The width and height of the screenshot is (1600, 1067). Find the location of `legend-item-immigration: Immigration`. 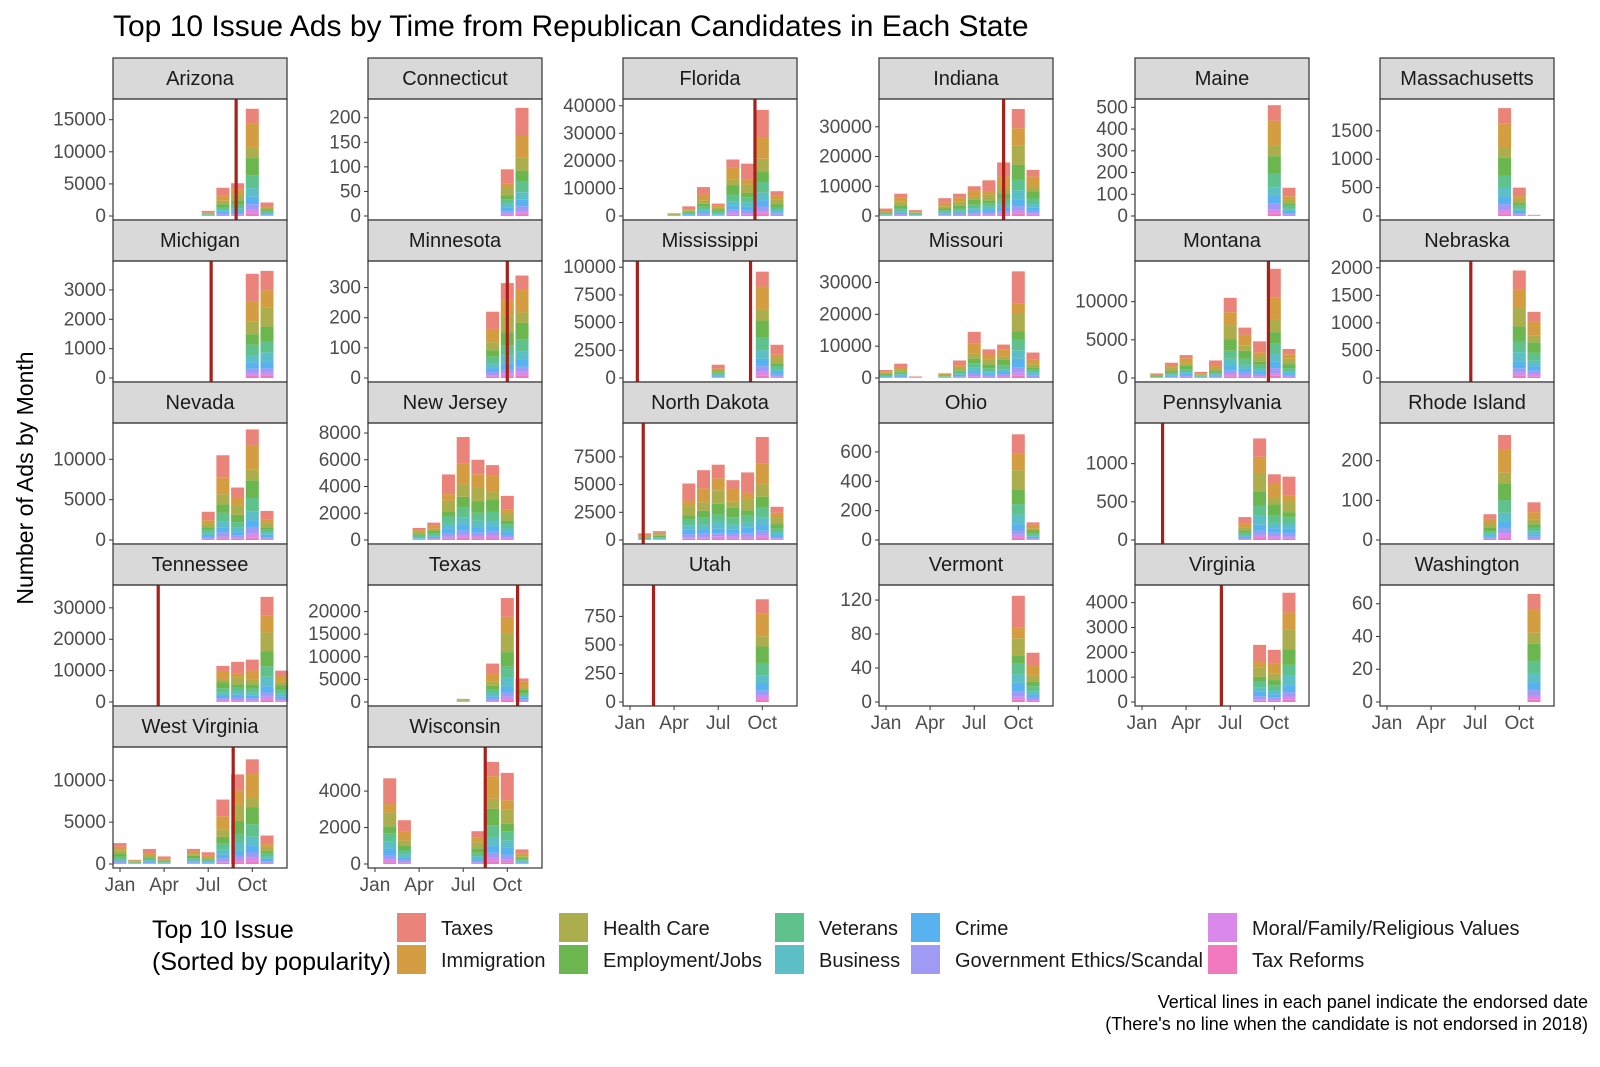

legend-item-immigration: Immigration is located at coordinates (471, 959).